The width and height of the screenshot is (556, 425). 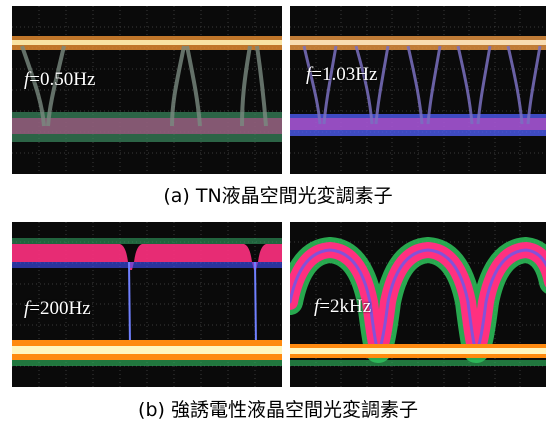 I want to click on frequency-label-b-right: f=2kHz, so click(x=342, y=307).